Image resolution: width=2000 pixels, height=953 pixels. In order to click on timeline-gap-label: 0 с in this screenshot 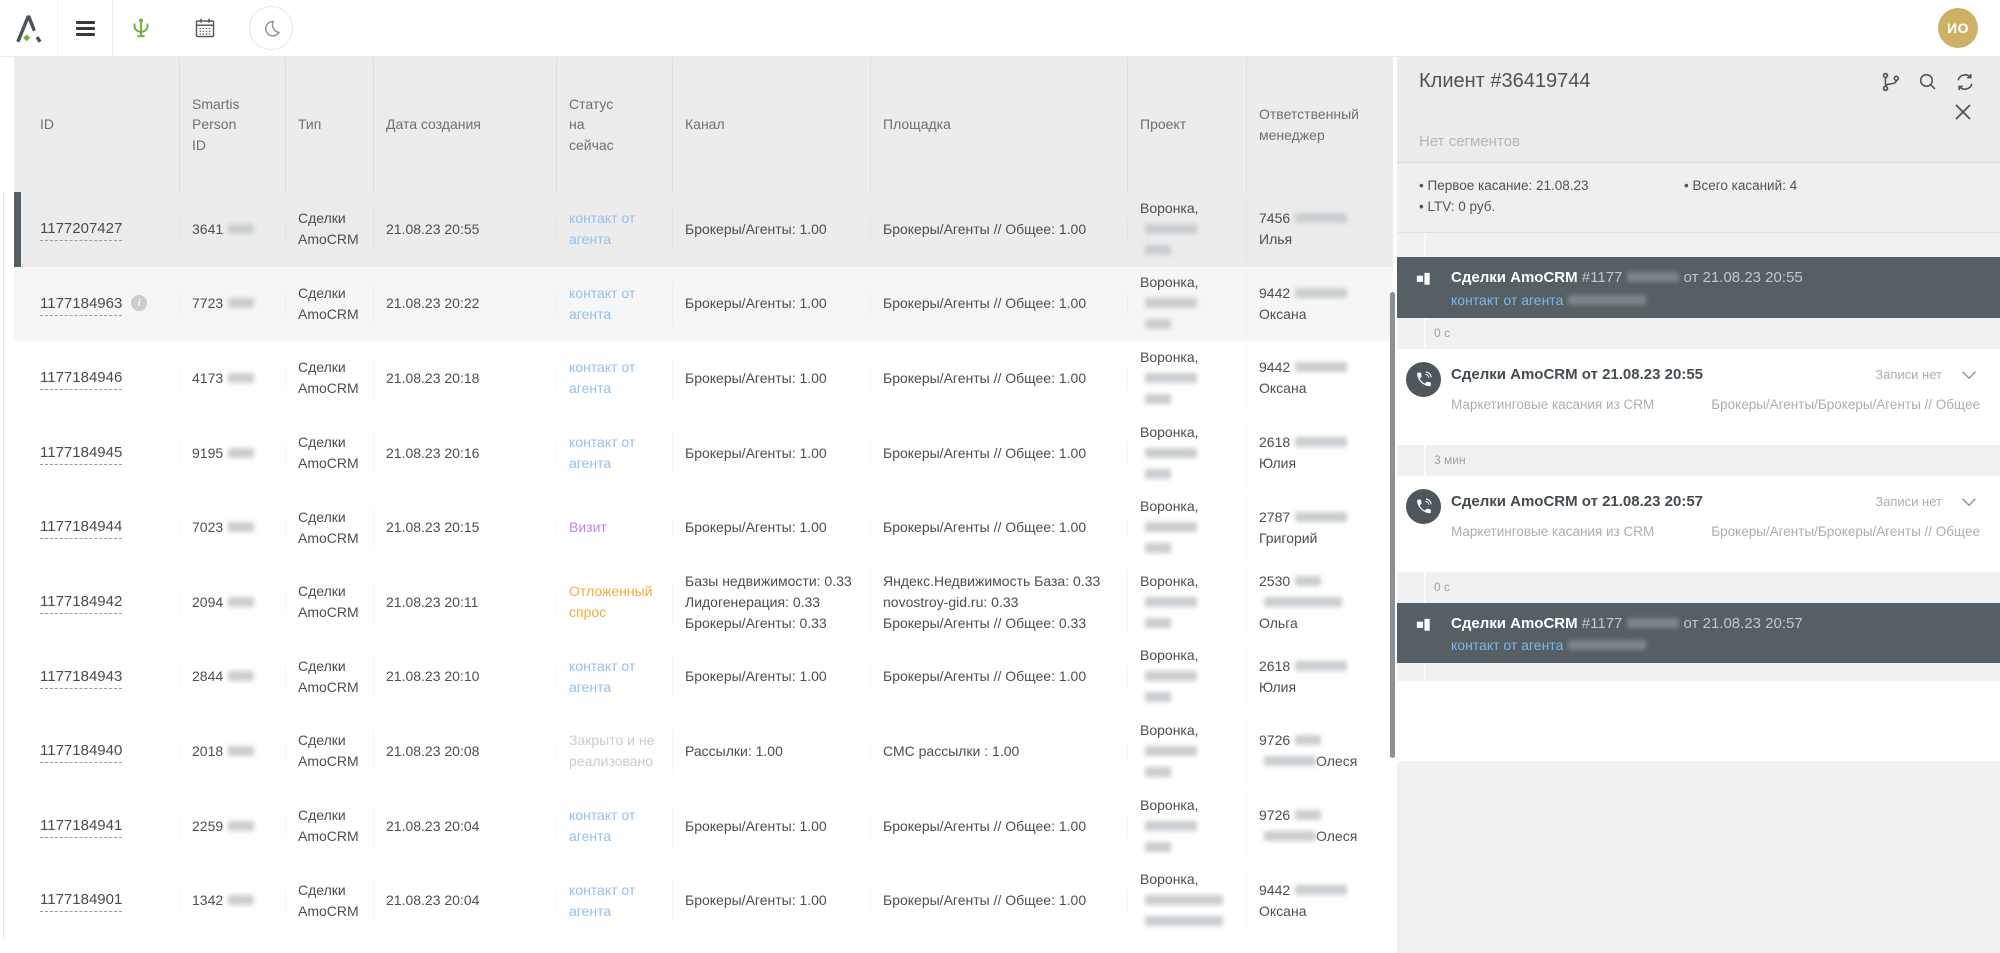, I will do `click(1442, 333)`.